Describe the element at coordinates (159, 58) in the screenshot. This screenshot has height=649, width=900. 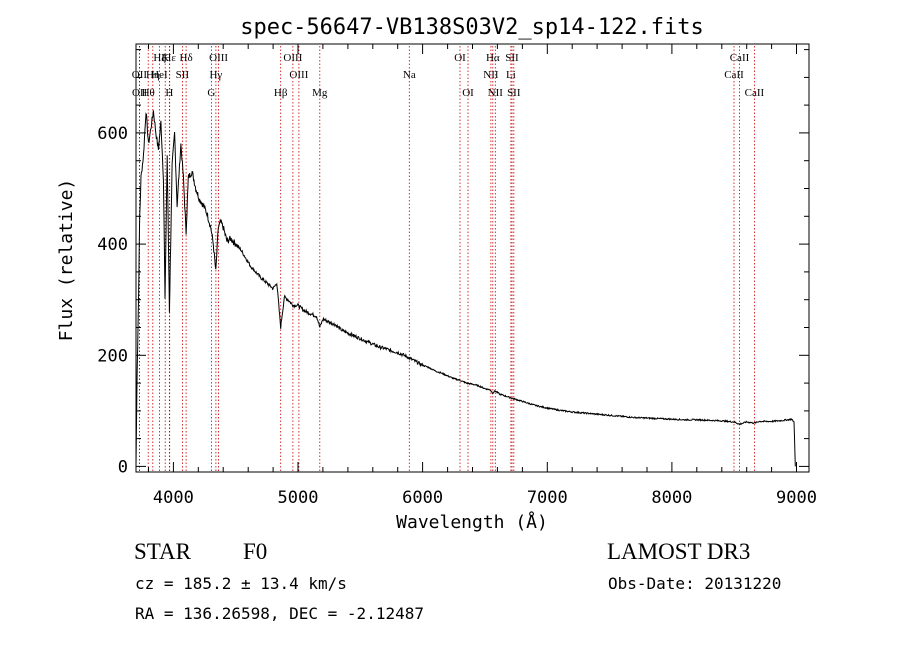
I see `spectral-line-label: Hζ` at that location.